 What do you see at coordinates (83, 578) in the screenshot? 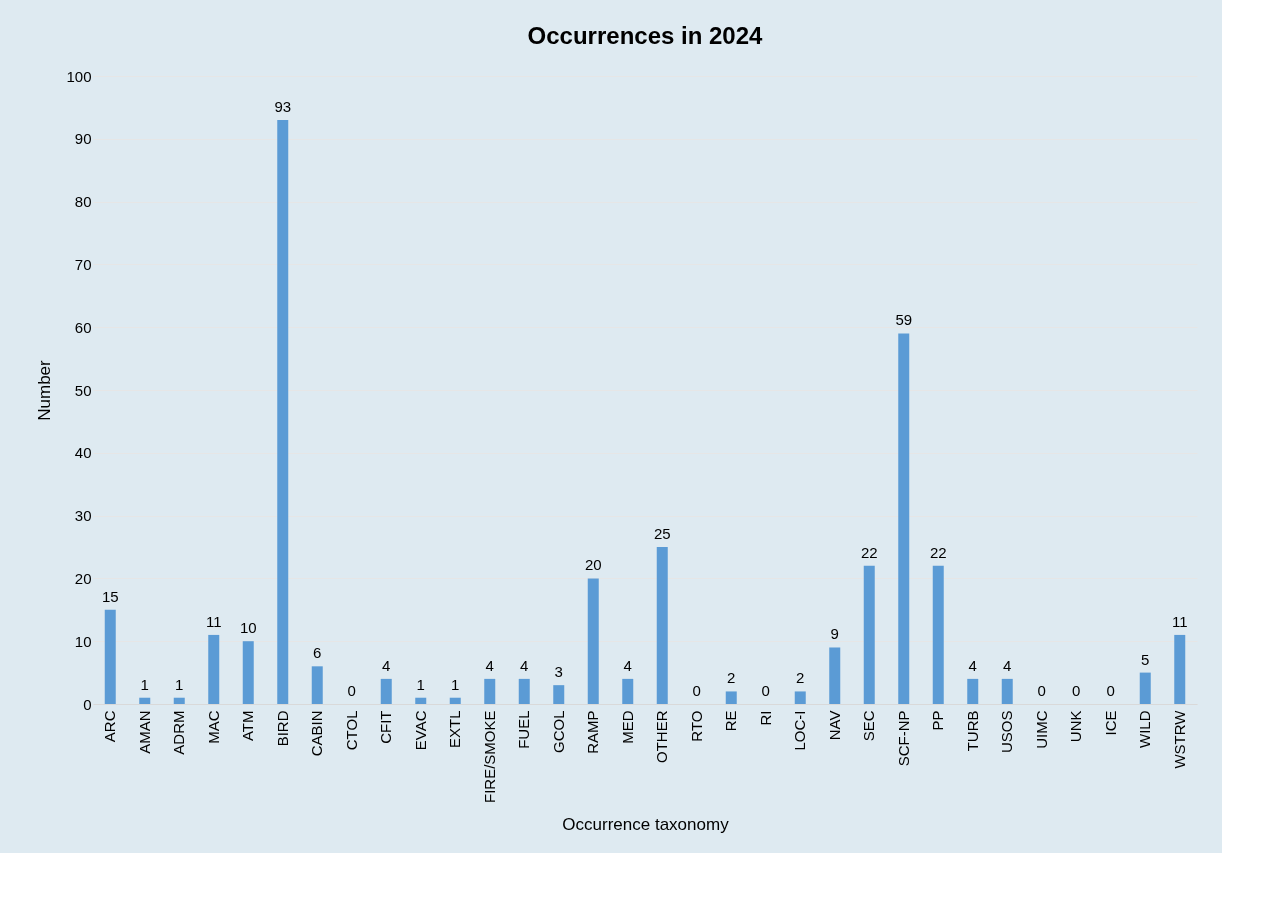
I see `y-tick-label: 20` at bounding box center [83, 578].